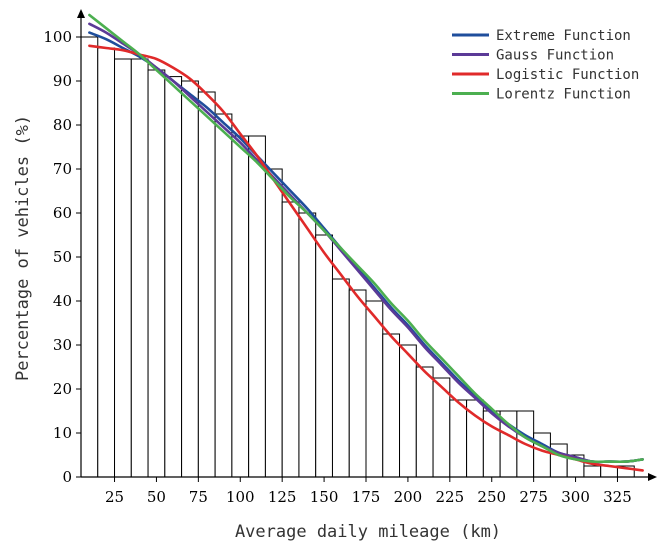  I want to click on legend-label-gauss-function: Gauss Function, so click(555, 56).